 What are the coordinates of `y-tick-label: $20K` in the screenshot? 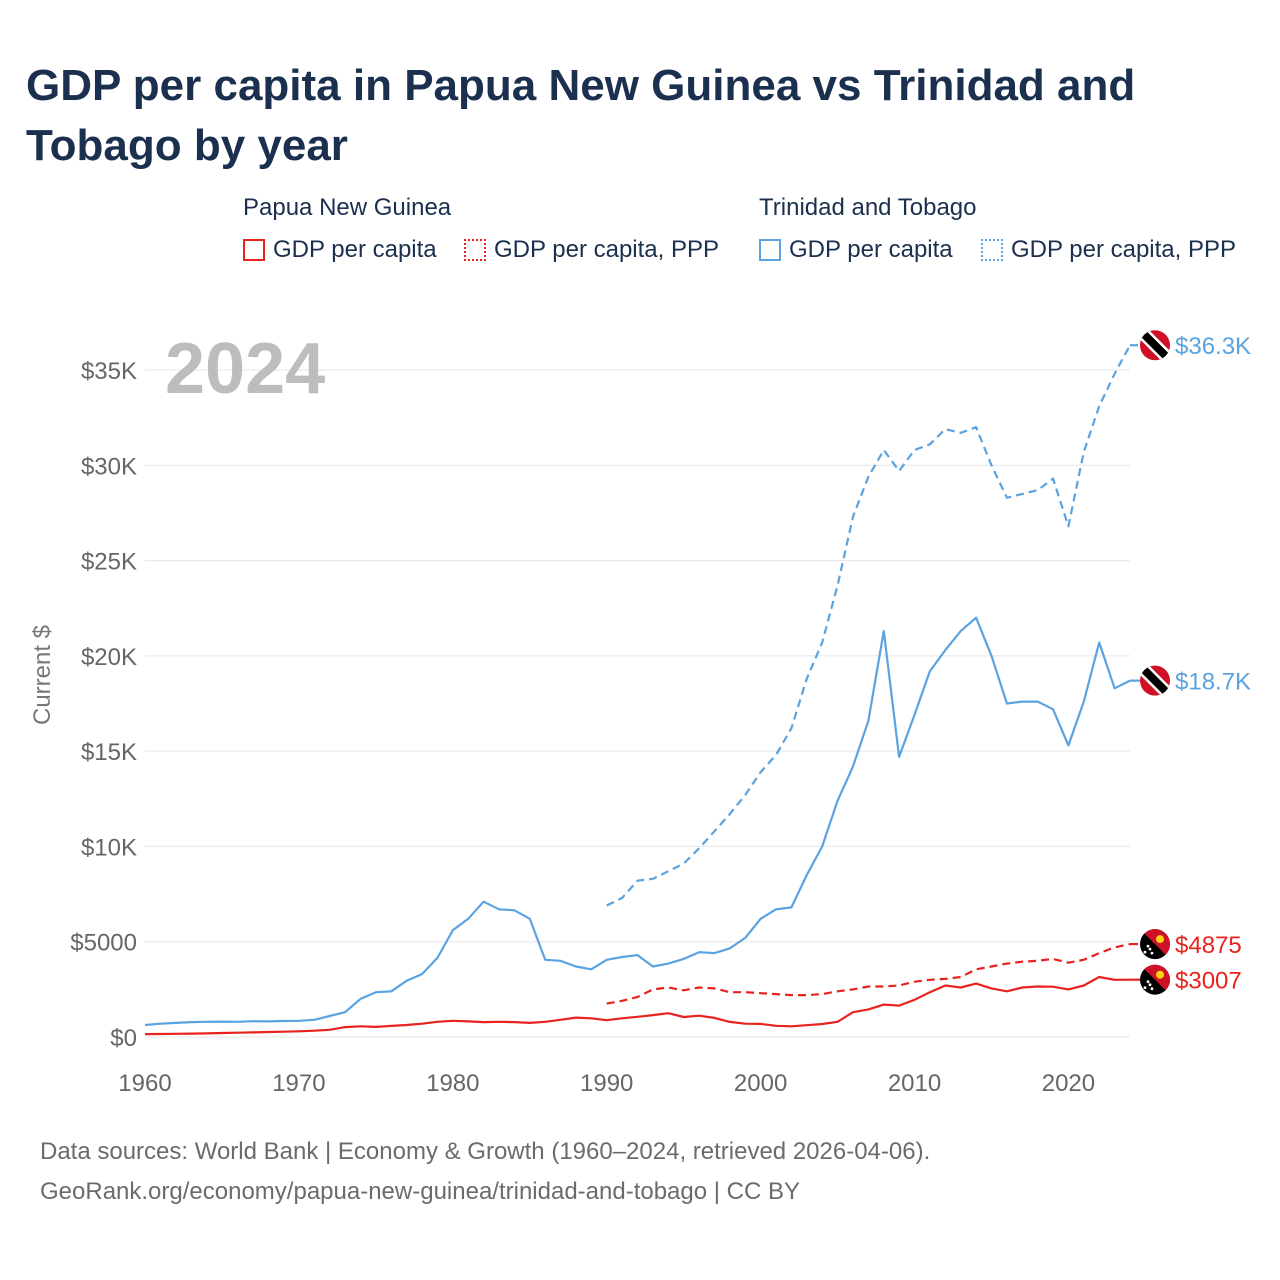 It's located at (109, 657).